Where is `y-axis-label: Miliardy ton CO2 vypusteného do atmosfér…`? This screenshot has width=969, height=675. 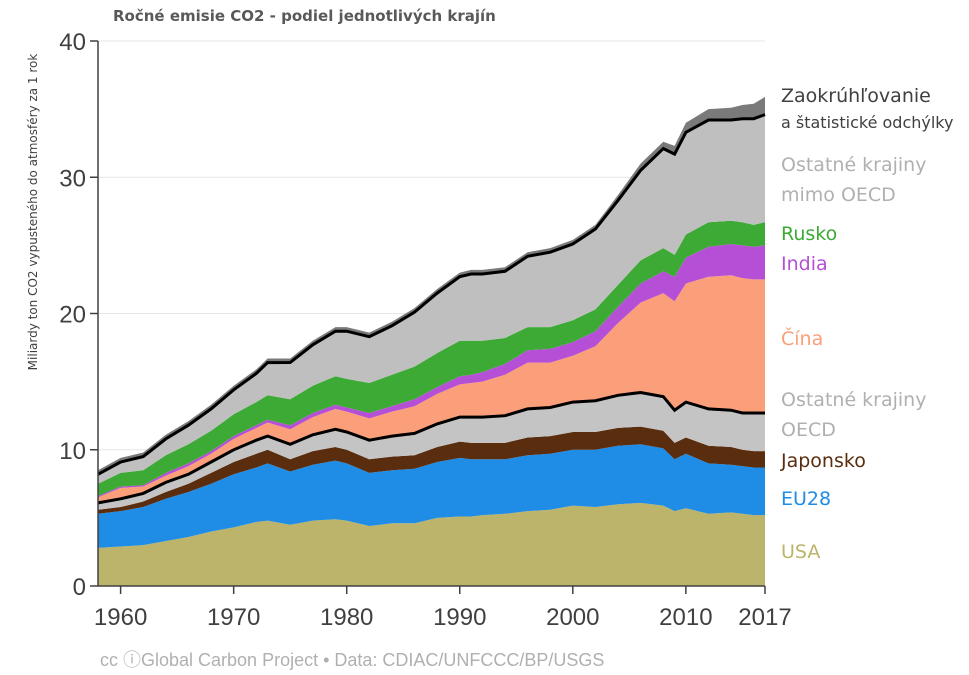
y-axis-label: Miliardy ton CO2 vypusteného do atmosfér… is located at coordinates (33, 212).